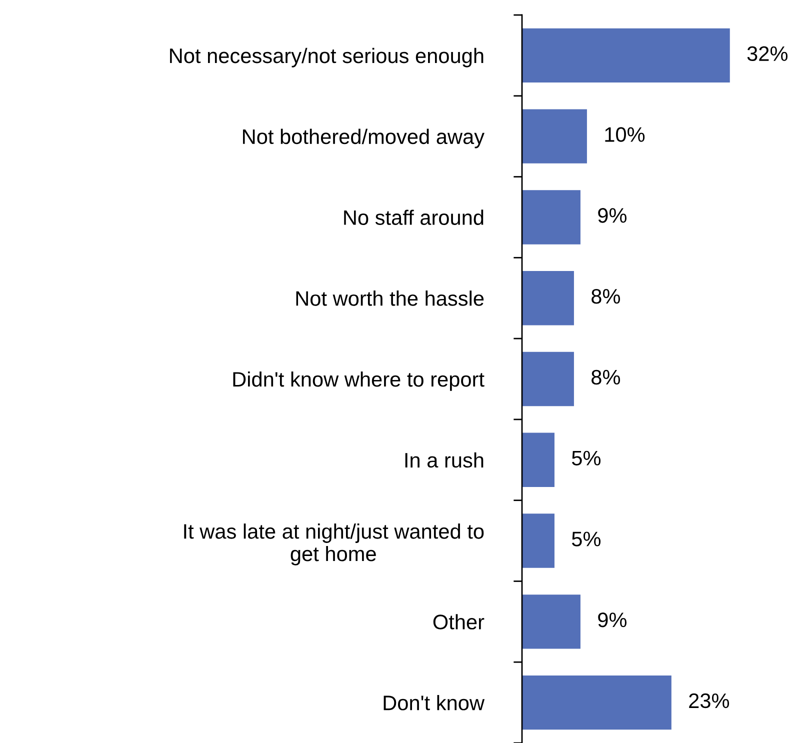 The height and width of the screenshot is (743, 812). I want to click on data-label: 10%, so click(625, 134).